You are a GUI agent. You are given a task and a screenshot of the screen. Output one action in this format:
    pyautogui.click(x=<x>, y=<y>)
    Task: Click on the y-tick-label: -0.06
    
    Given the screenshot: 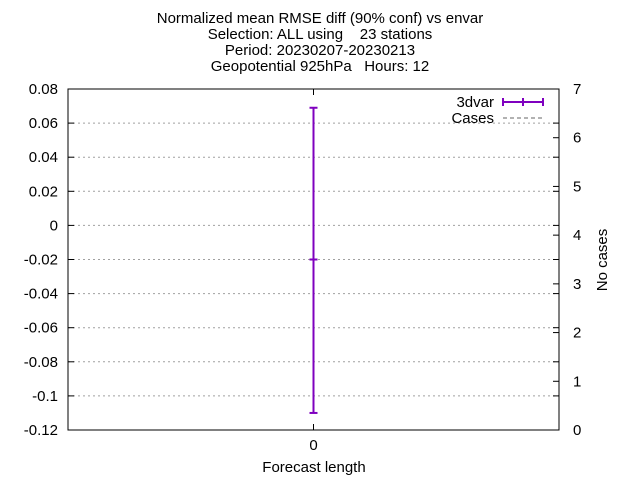 What is the action you would take?
    pyautogui.click(x=41, y=328)
    